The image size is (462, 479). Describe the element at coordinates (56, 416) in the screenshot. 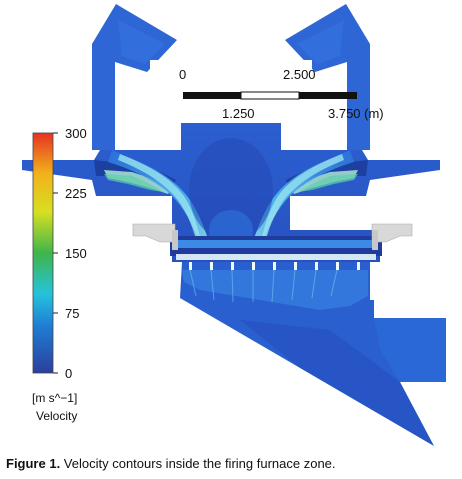

I see `legend-quantity: Velocity` at that location.